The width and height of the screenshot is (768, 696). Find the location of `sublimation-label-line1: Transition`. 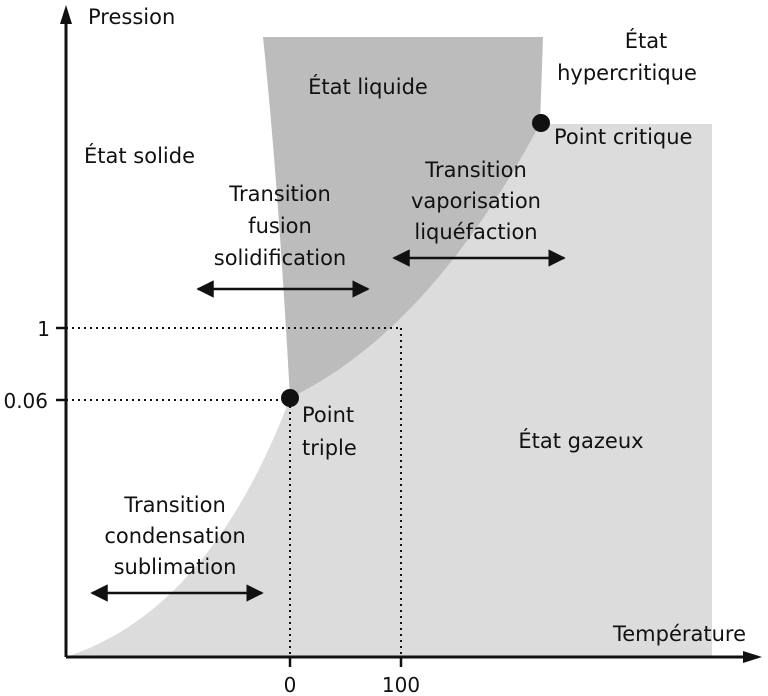

sublimation-label-line1: Transition is located at coordinates (174, 505).